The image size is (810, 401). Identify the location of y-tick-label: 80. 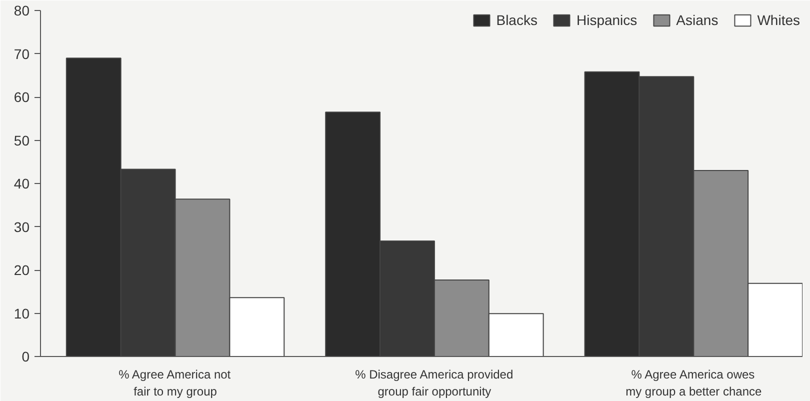
(22, 10).